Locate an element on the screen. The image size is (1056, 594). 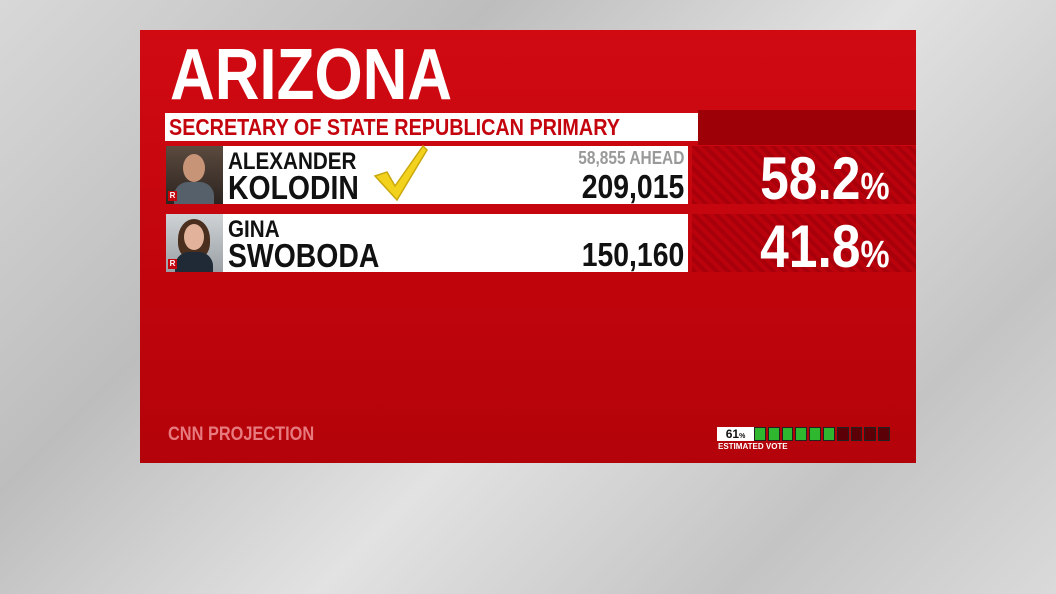
state-title-text: ARIZONA is located at coordinates (311, 75).